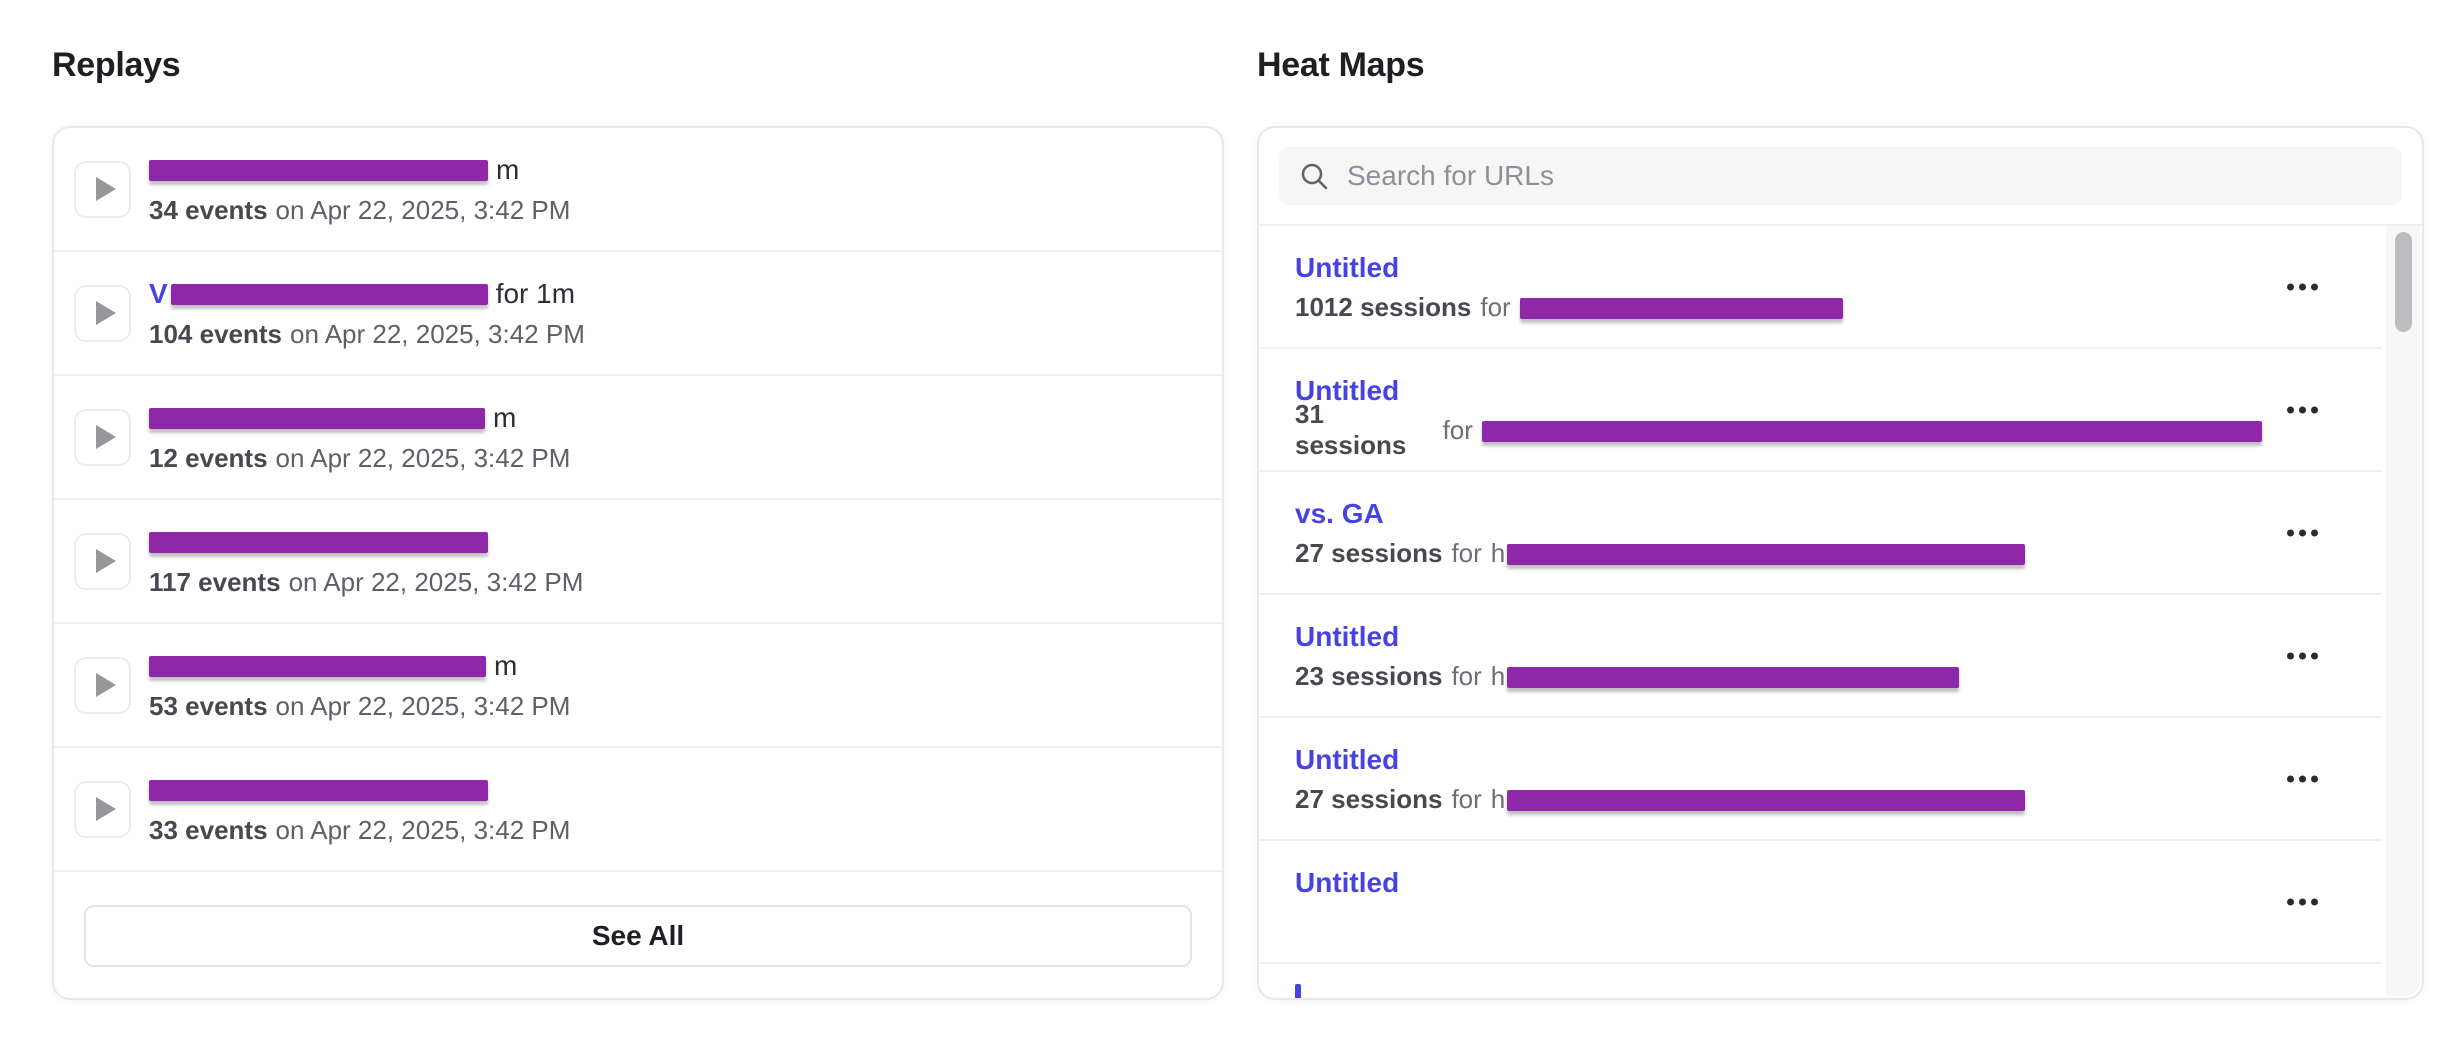 The width and height of the screenshot is (2460, 1050). Describe the element at coordinates (1820, 533) in the screenshot. I see `heatmap-row: vs. GA 27 sessions for h` at that location.